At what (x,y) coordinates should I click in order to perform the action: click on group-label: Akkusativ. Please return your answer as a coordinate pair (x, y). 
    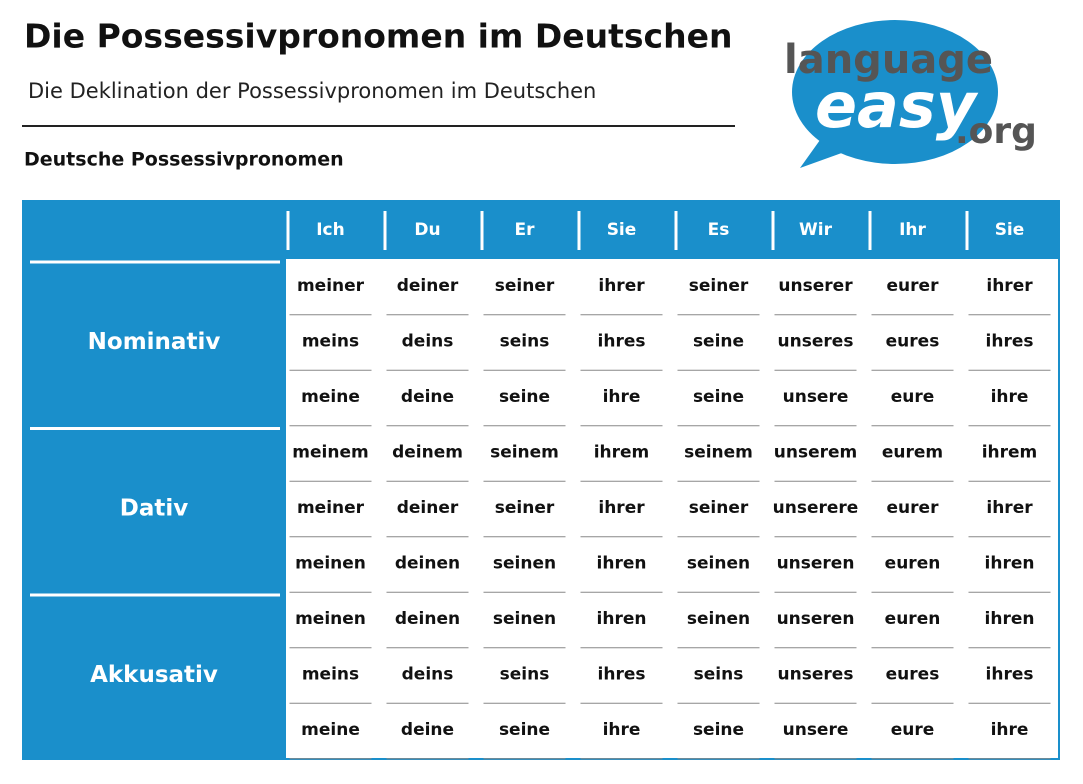
    Looking at the image, I should click on (154, 675).